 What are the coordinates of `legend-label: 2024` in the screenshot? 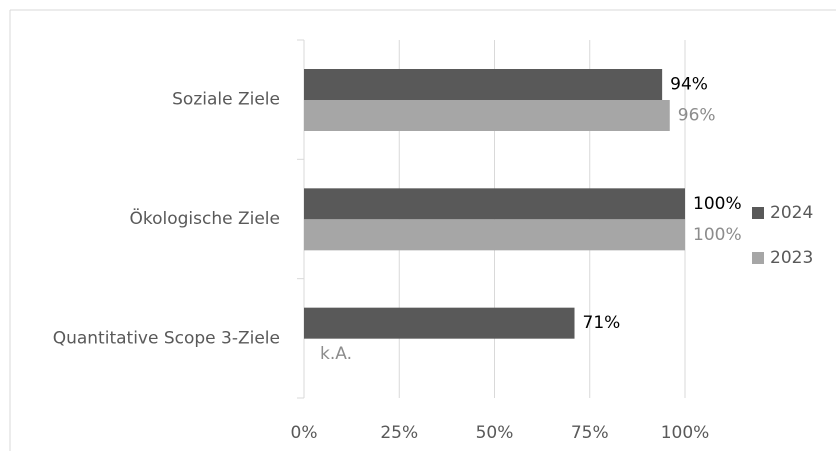 It's located at (791, 213).